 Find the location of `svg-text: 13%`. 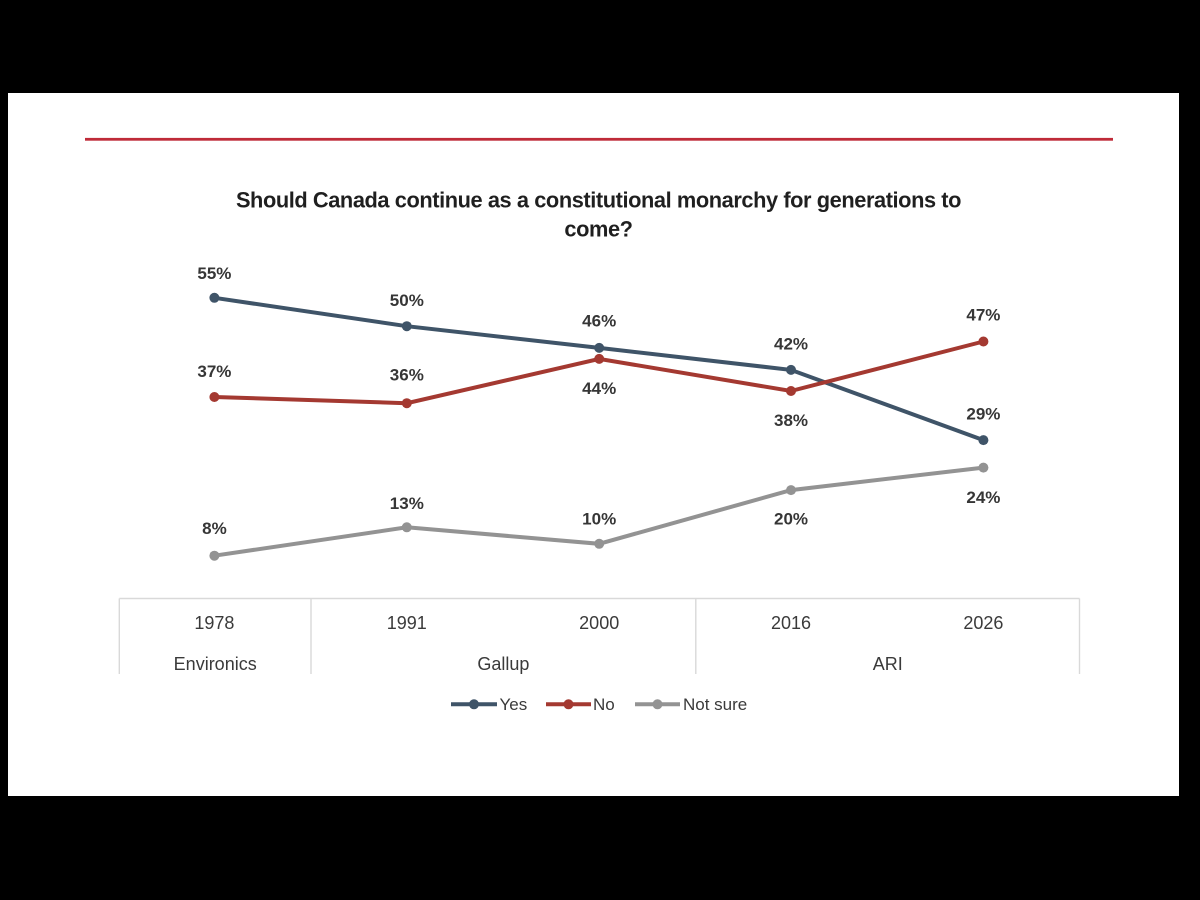

svg-text: 13% is located at coordinates (407, 503).